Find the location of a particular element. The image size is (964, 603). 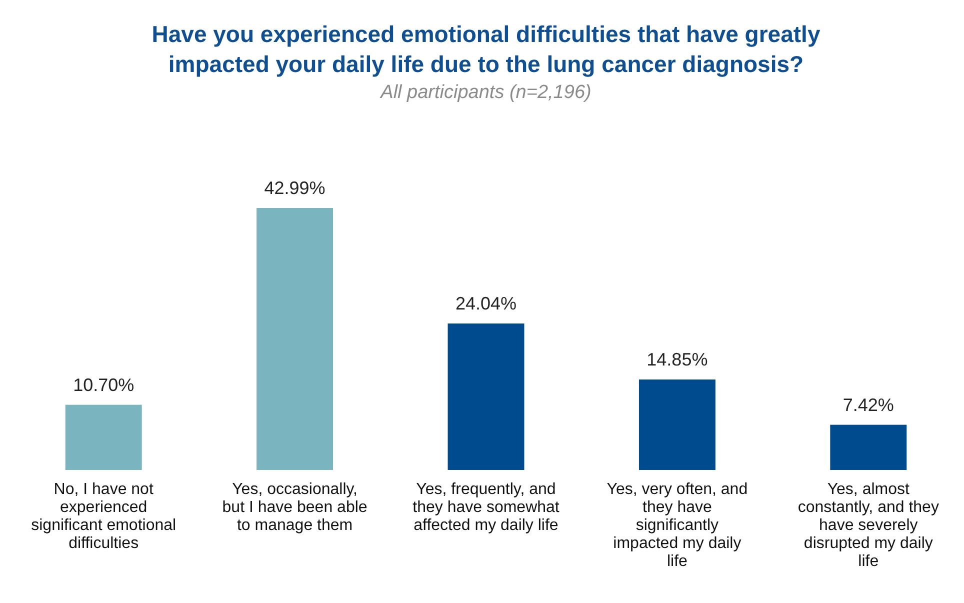

x-tick-label: Yes, almost constantly, and they have severely disrupted my daily life is located at coordinates (868, 525).